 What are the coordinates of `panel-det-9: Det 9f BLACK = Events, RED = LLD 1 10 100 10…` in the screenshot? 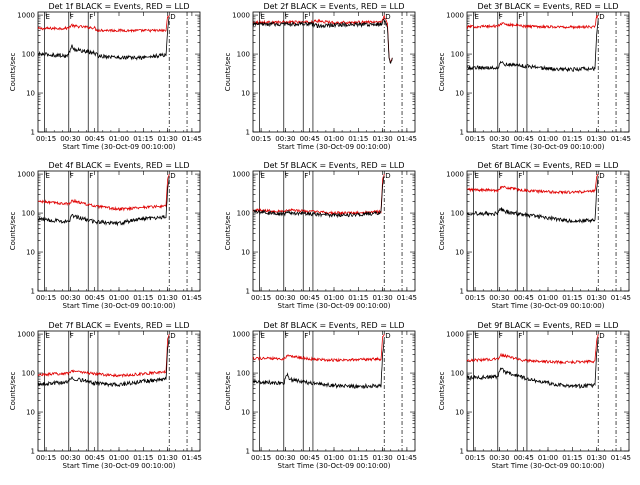 It's located at (534, 395).